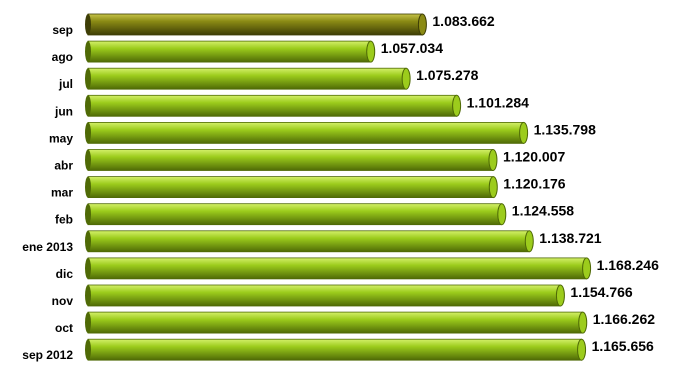  What do you see at coordinates (498, 102) in the screenshot?
I see `value-label: 1.101.284` at bounding box center [498, 102].